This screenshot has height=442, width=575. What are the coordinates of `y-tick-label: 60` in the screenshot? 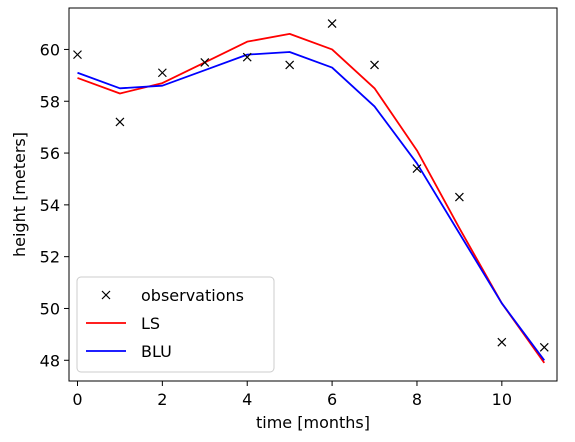 It's located at (50, 49).